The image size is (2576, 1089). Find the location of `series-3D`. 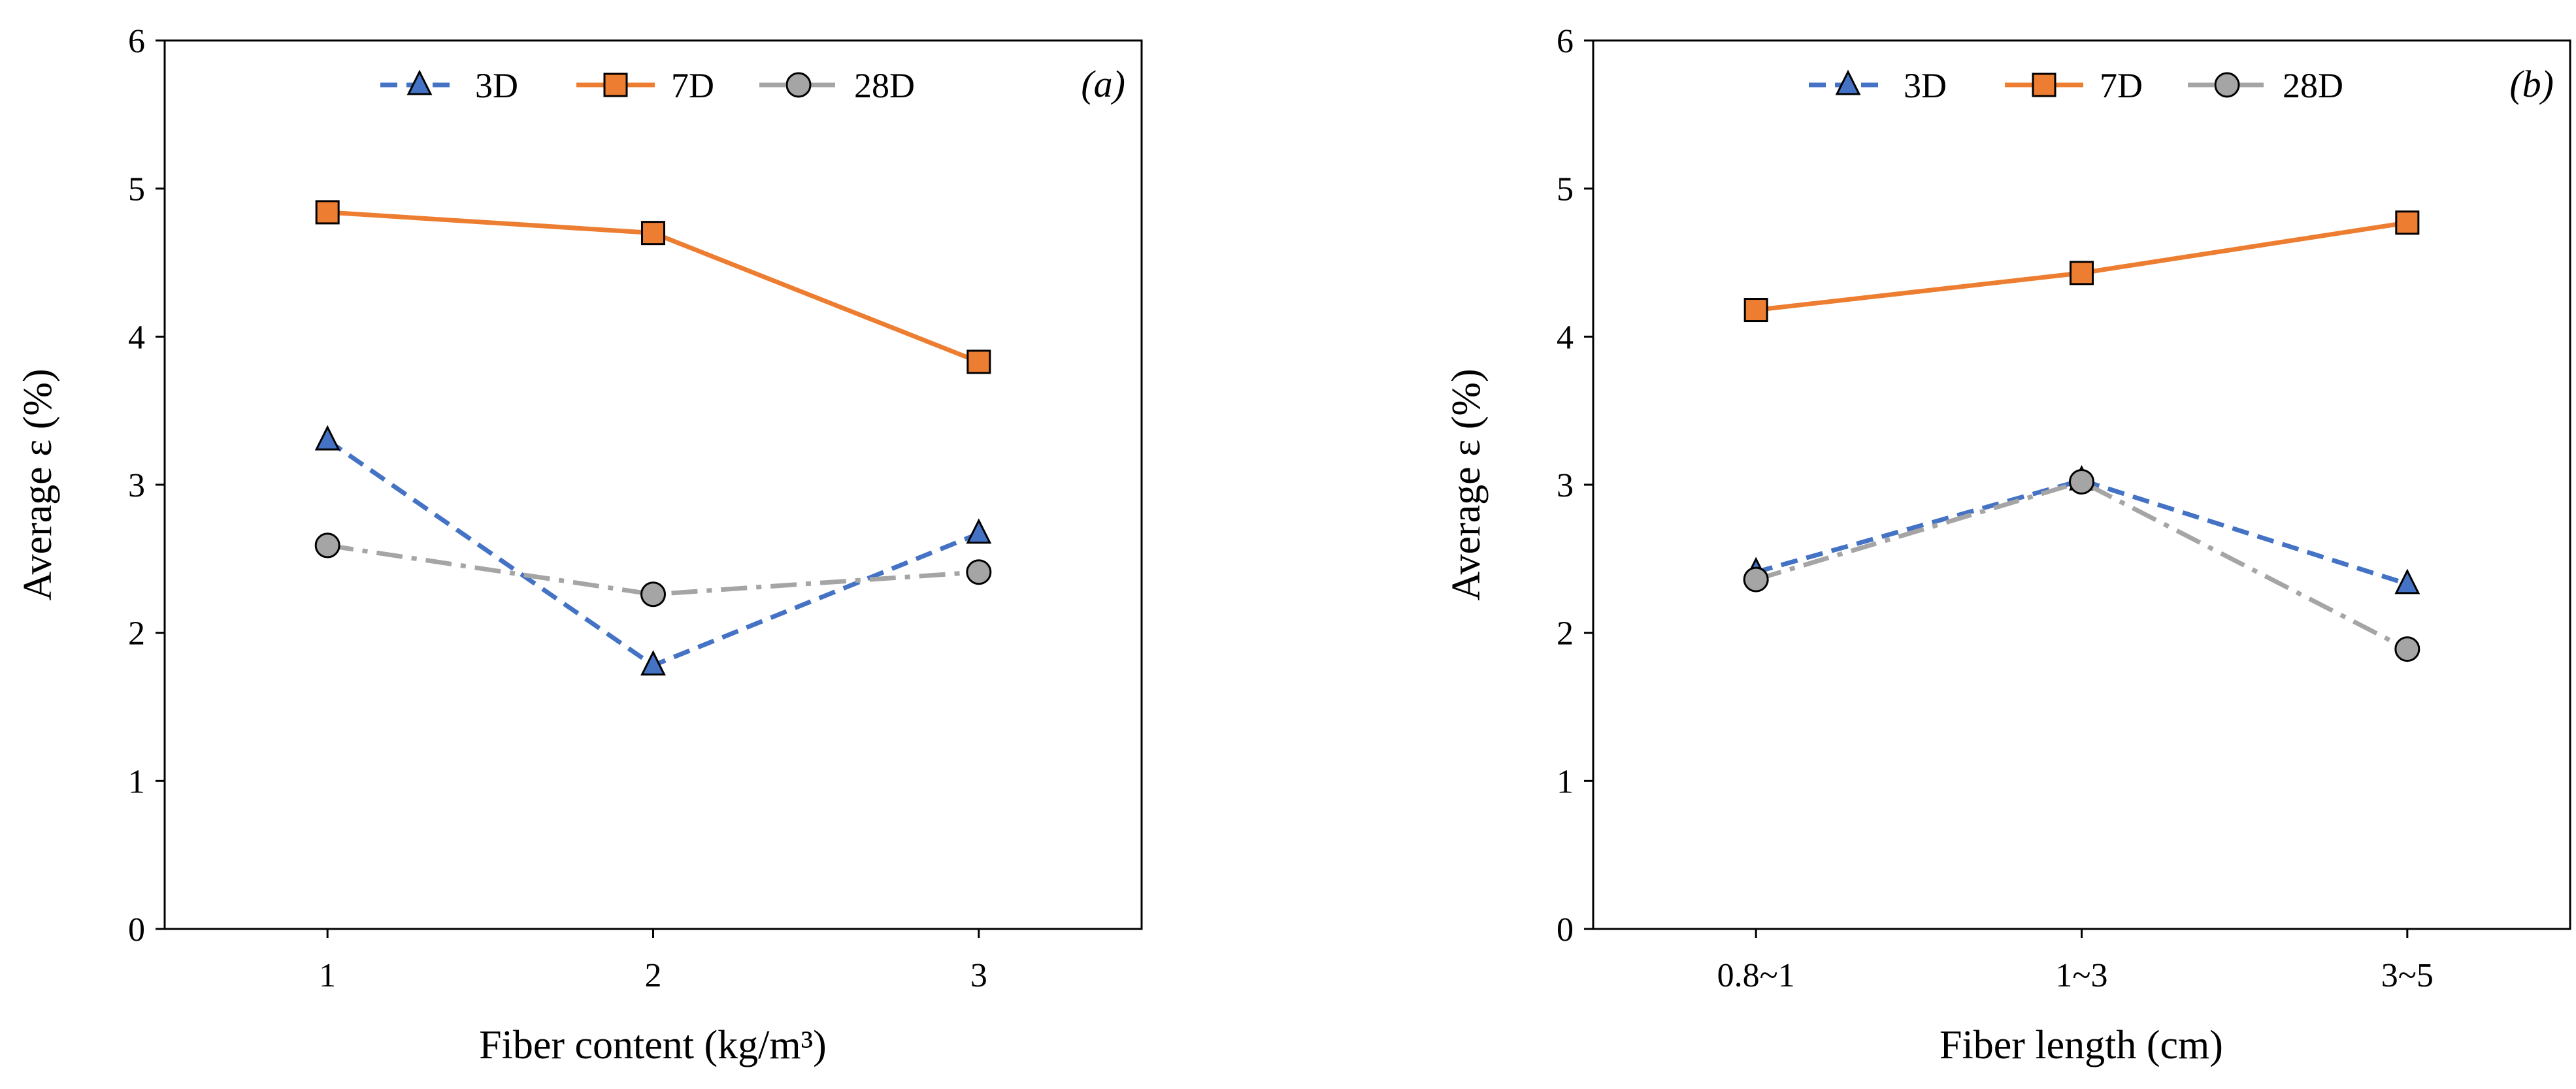

series-3D is located at coordinates (653, 550).